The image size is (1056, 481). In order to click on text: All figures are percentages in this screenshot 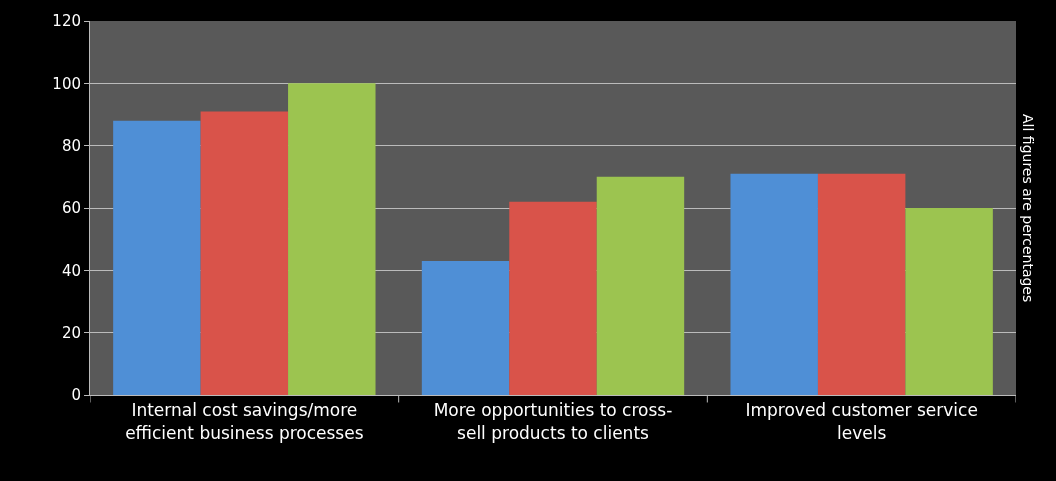, I will do `click(1028, 208)`.